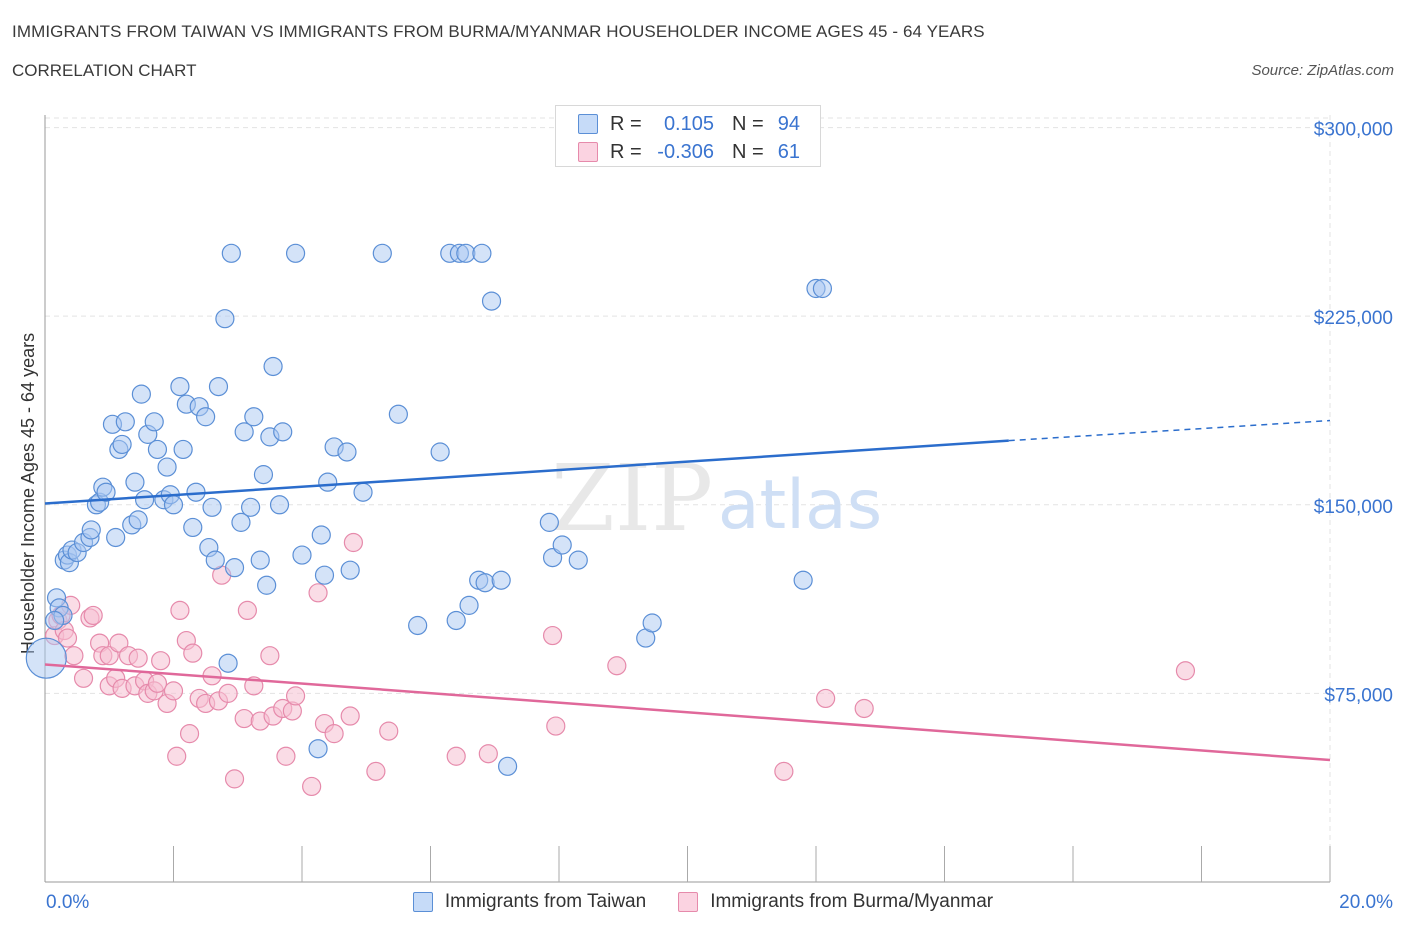  What do you see at coordinates (716, 498) in the screenshot?
I see `watermark: ZIP atlas` at bounding box center [716, 498].